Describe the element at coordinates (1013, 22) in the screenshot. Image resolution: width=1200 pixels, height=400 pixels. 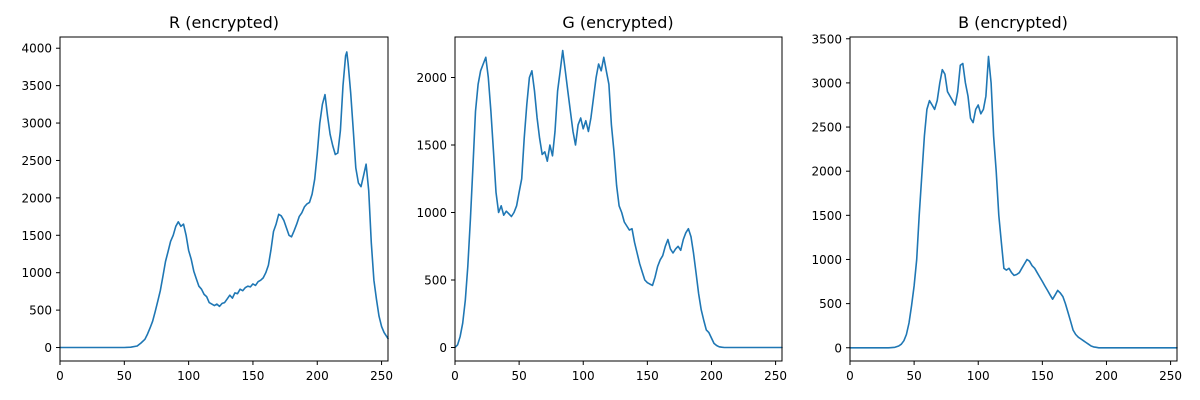
I see `chart-title: B (encrypted)` at that location.